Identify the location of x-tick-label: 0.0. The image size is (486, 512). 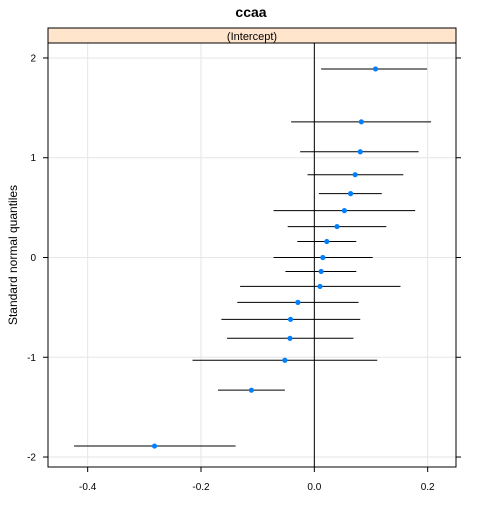
(314, 487).